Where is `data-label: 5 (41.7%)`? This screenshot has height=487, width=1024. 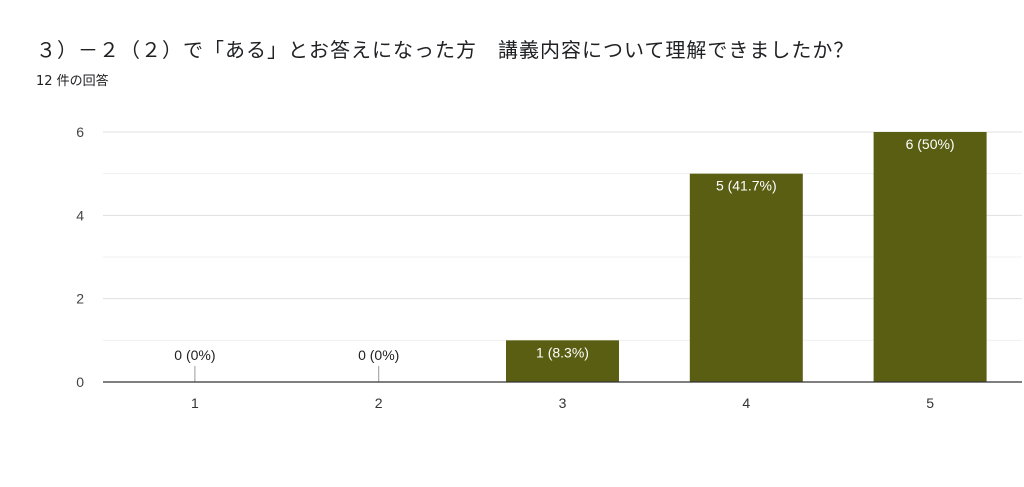
data-label: 5 (41.7%) is located at coordinates (746, 186).